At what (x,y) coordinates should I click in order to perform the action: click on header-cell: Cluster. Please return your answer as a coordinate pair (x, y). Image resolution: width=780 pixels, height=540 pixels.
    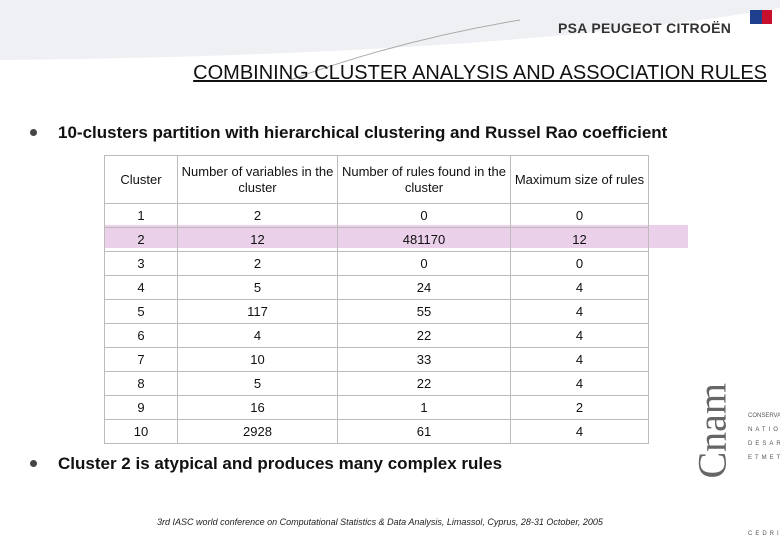
    Looking at the image, I should click on (141, 179).